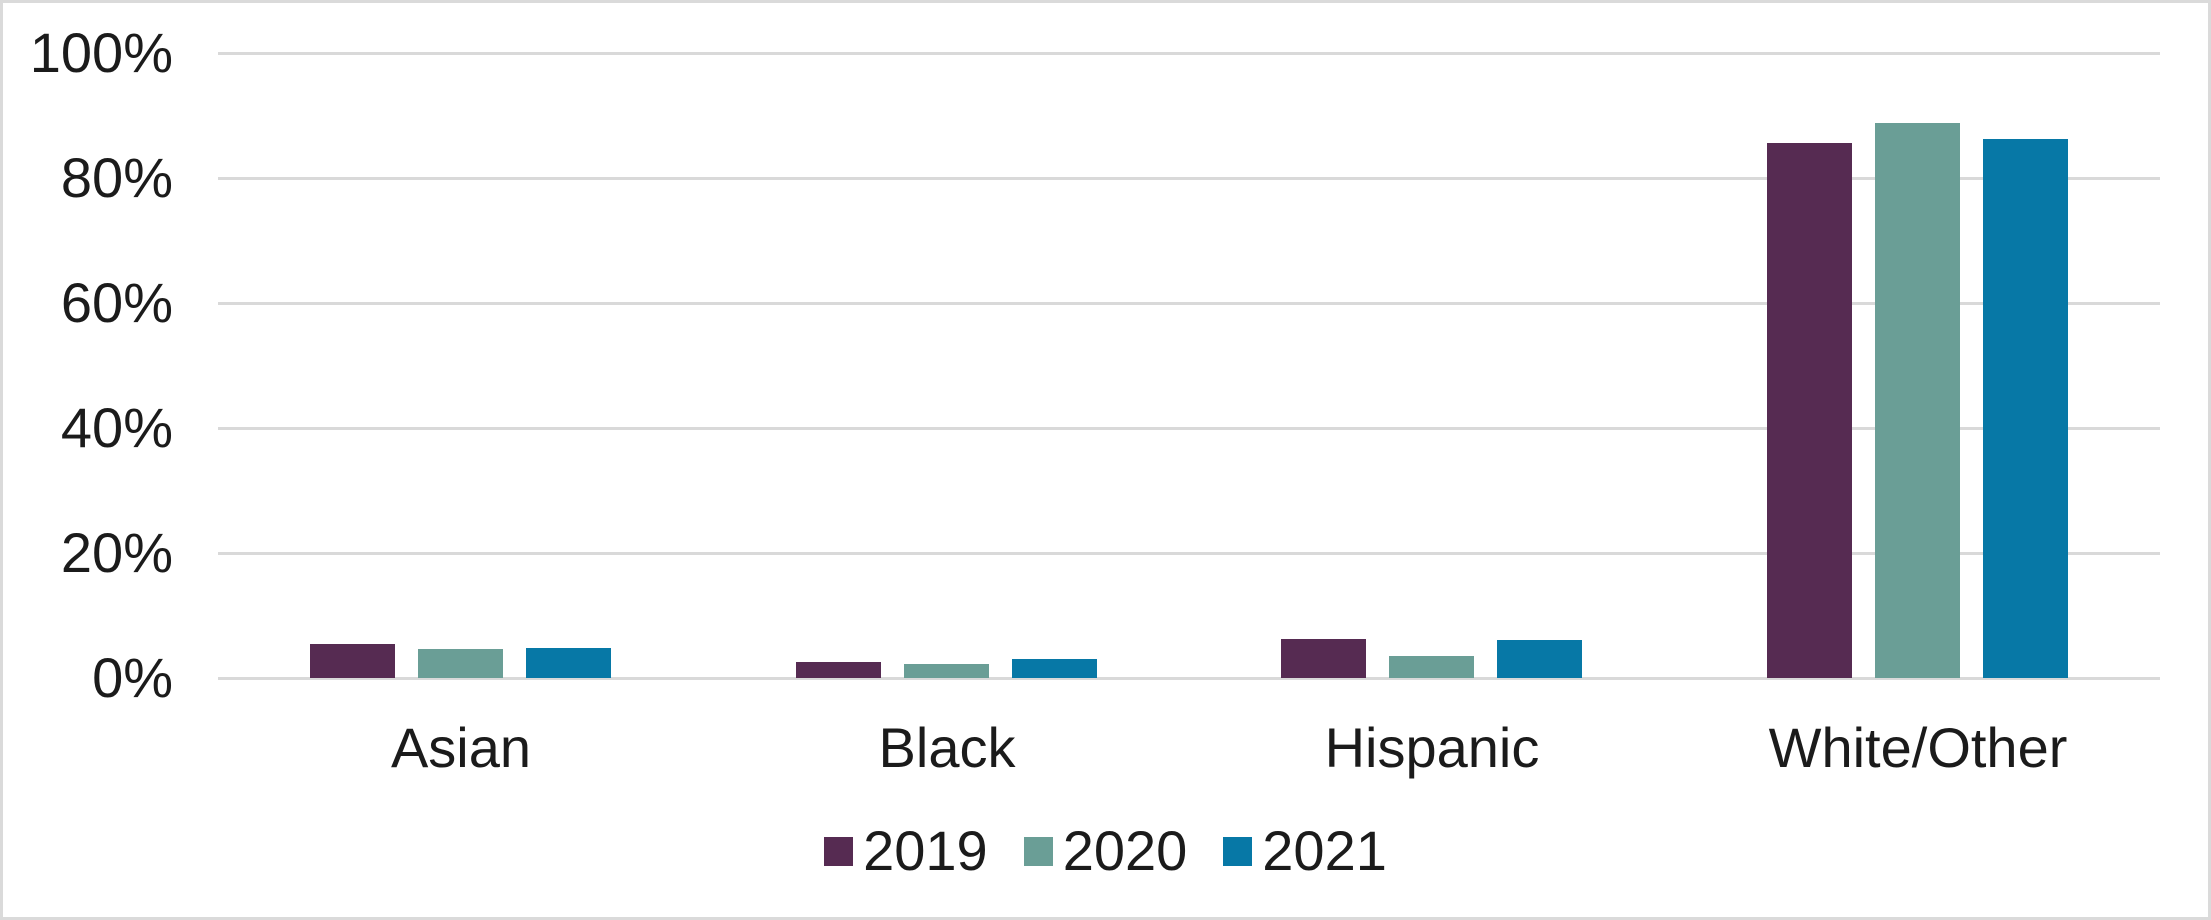  I want to click on category-label-black: Black, so click(947, 747).